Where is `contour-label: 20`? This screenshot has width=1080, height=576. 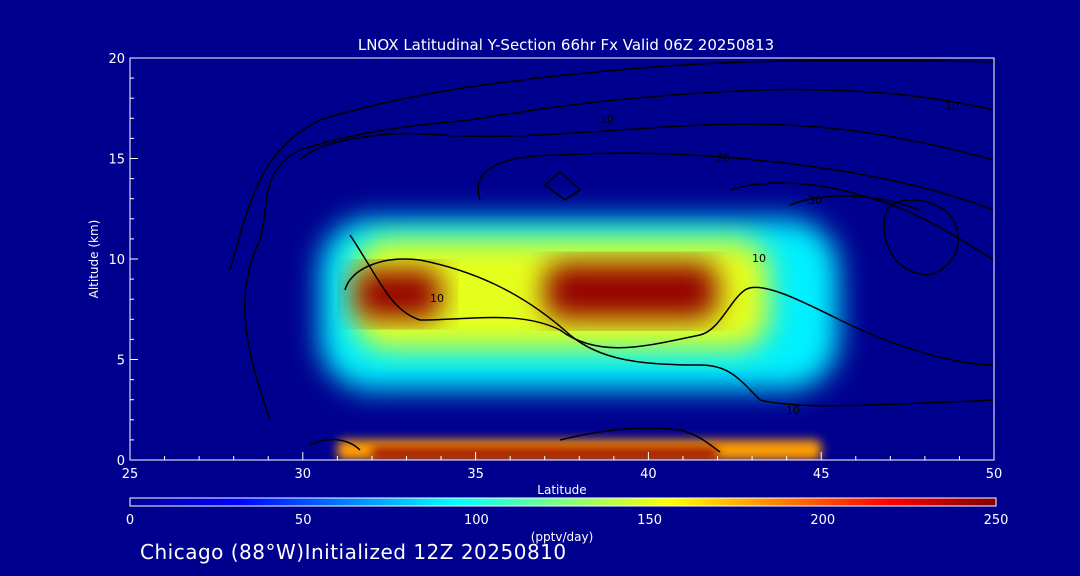
contour-label: 20 is located at coordinates (723, 158).